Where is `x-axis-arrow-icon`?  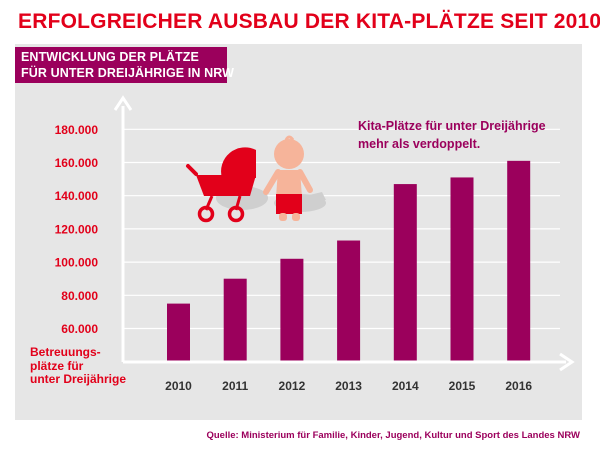 x-axis-arrow-icon is located at coordinates (567, 362).